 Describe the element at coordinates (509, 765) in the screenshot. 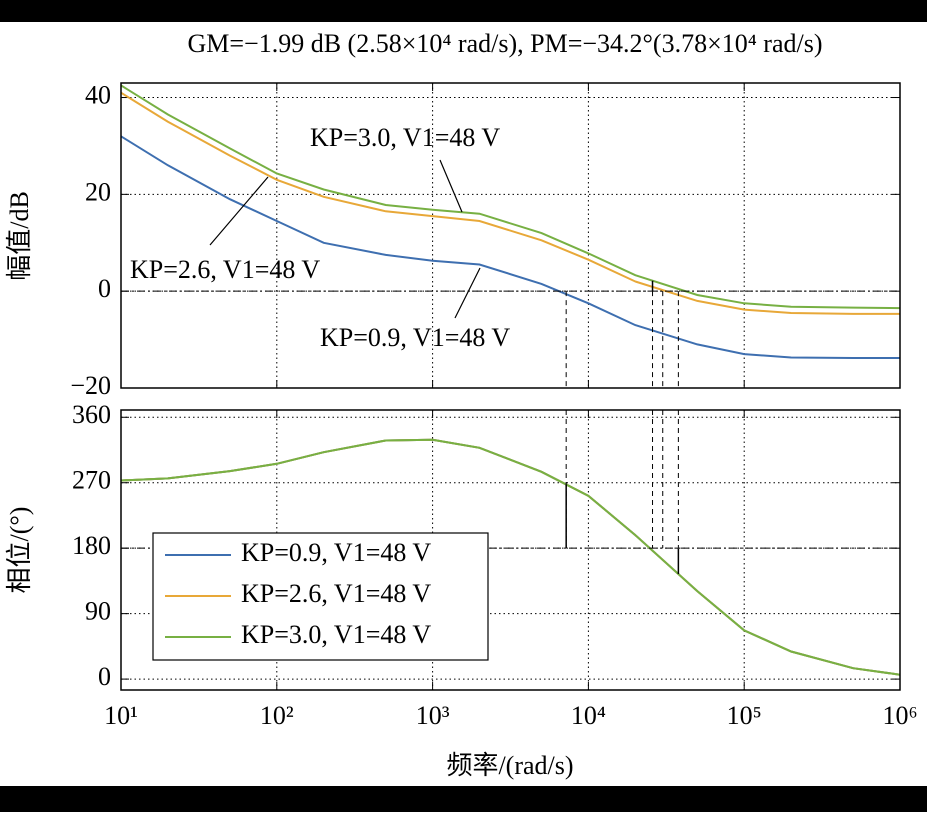

I see `x-axis-label: 频率/(rad/s)` at that location.